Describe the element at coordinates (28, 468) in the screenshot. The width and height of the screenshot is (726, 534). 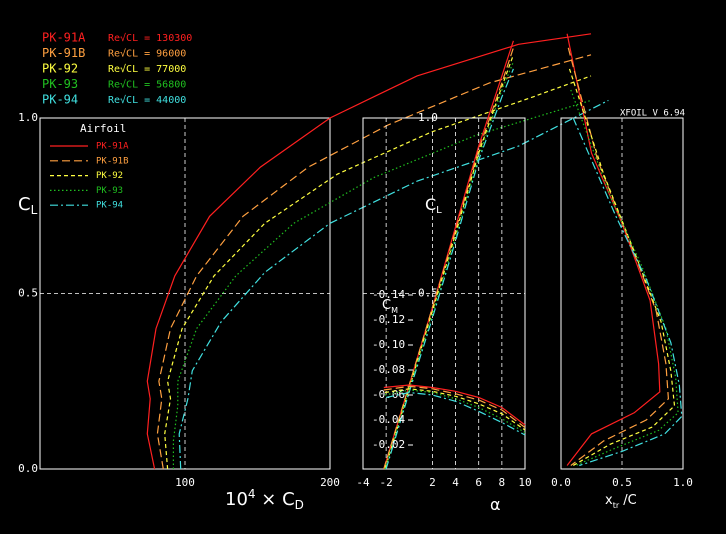
I see `y-tick-label: 0.0` at that location.